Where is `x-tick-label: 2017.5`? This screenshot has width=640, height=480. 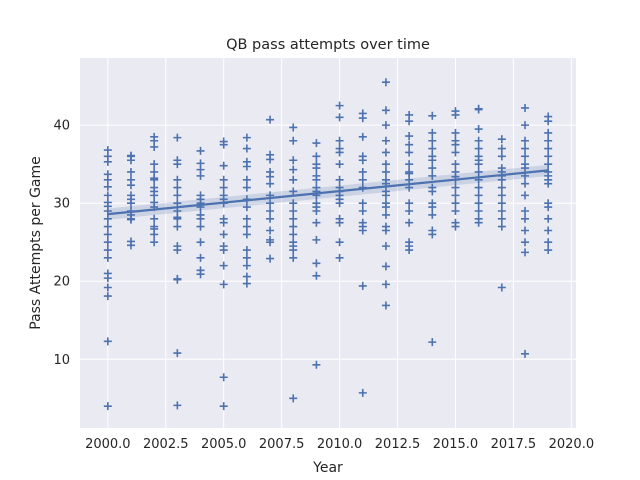
x-tick-label: 2017.5 is located at coordinates (514, 444).